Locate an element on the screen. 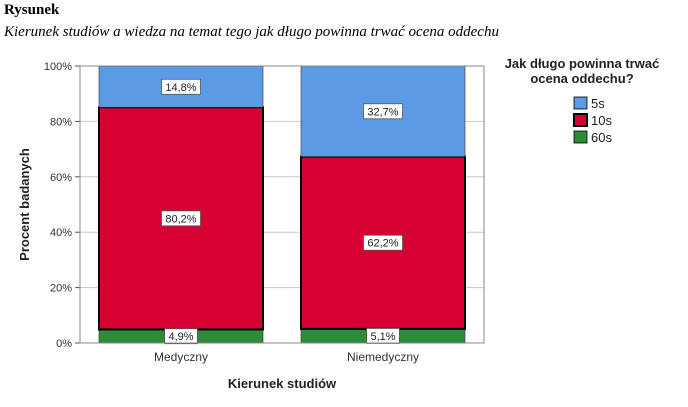 The image size is (688, 407). x-category-label: Medyczny is located at coordinates (181, 357).